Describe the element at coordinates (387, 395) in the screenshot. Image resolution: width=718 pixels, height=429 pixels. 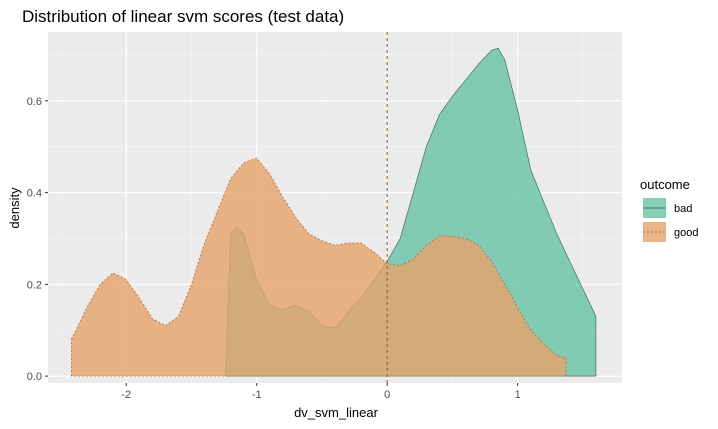
I see `x-tick-label: 0` at that location.